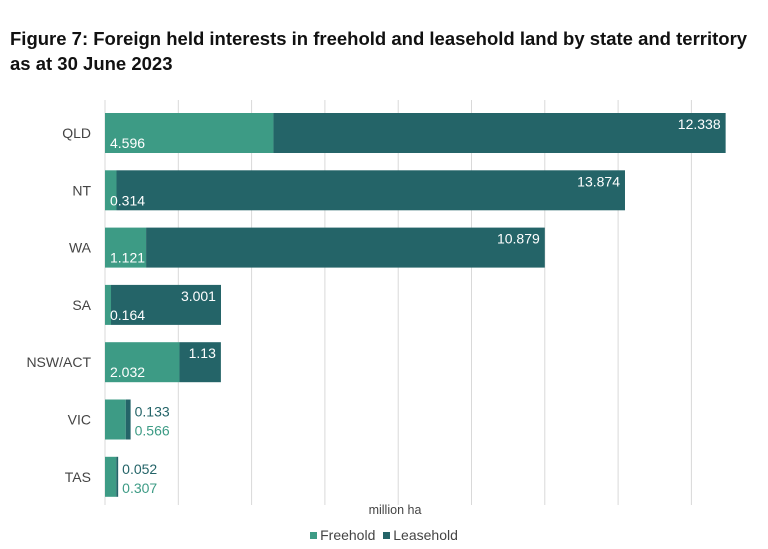 The height and width of the screenshot is (549, 768). What do you see at coordinates (127, 315) in the screenshot?
I see `data-label-freehold-sa: 0.164` at bounding box center [127, 315].